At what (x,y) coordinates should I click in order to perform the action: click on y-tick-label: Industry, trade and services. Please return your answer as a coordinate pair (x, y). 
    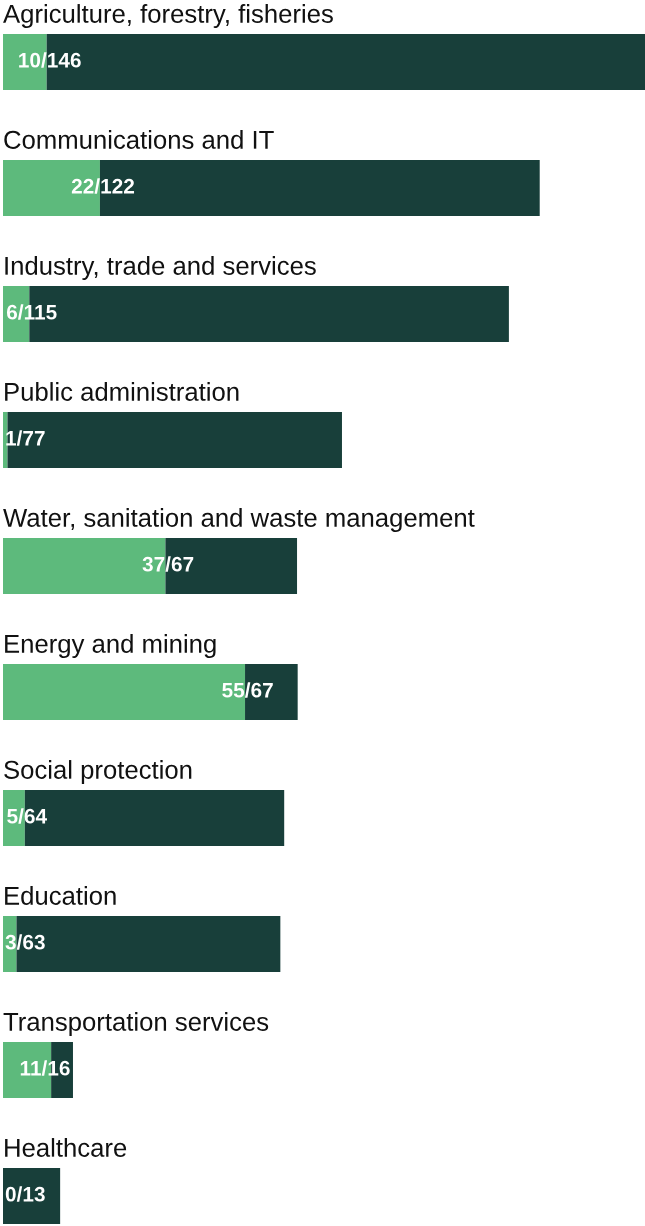
    Looking at the image, I should click on (160, 268).